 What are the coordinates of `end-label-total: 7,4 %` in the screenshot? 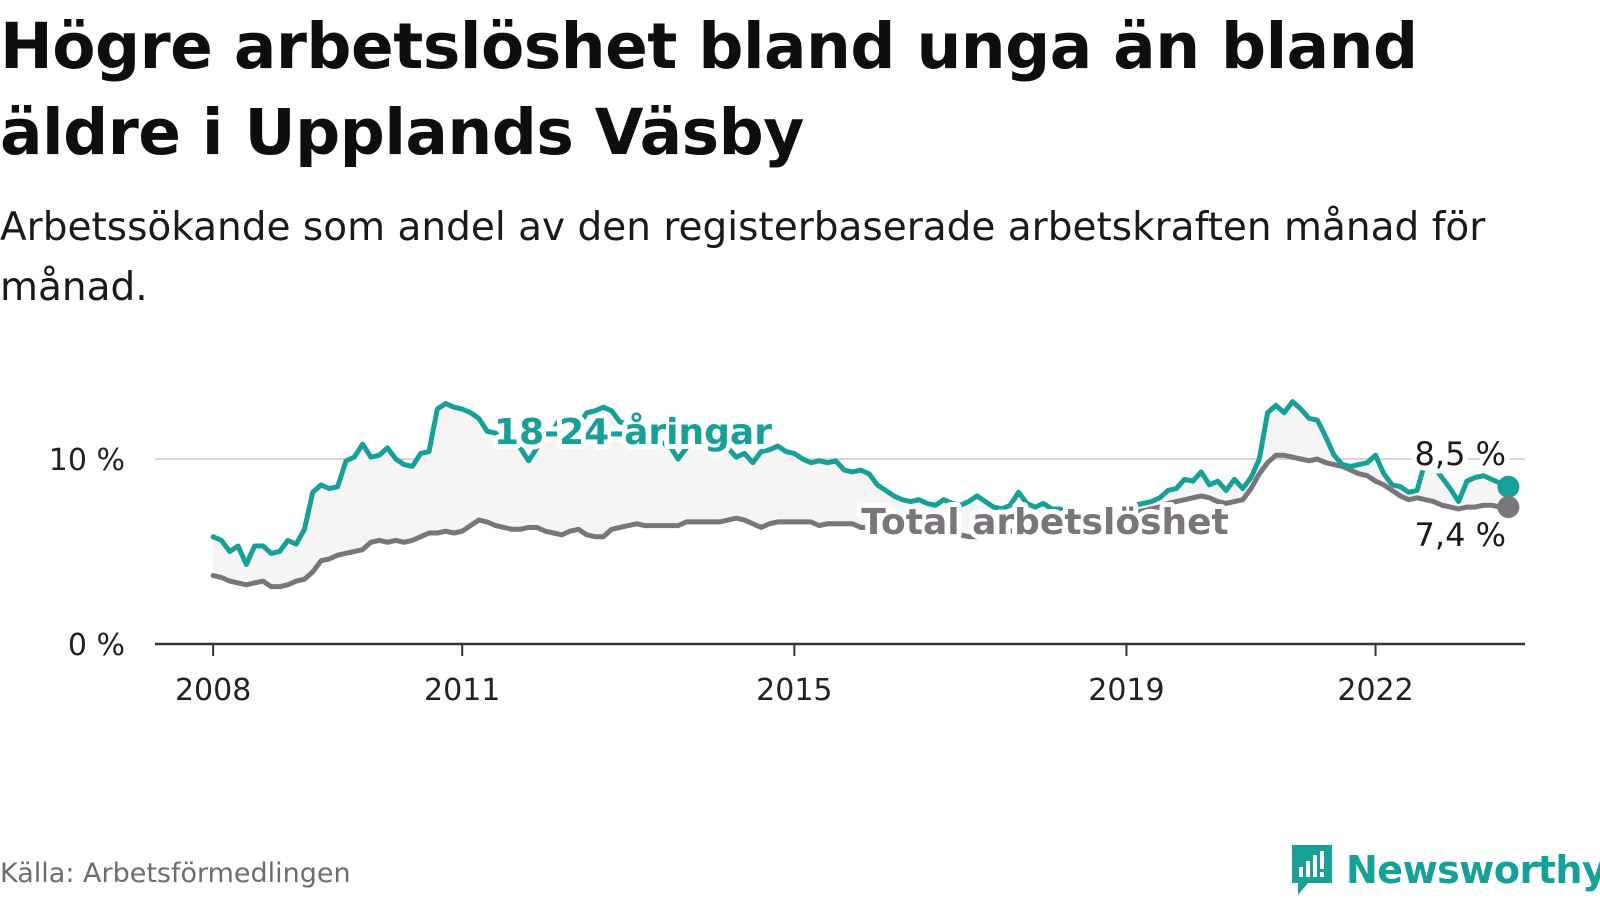 It's located at (1460, 535).